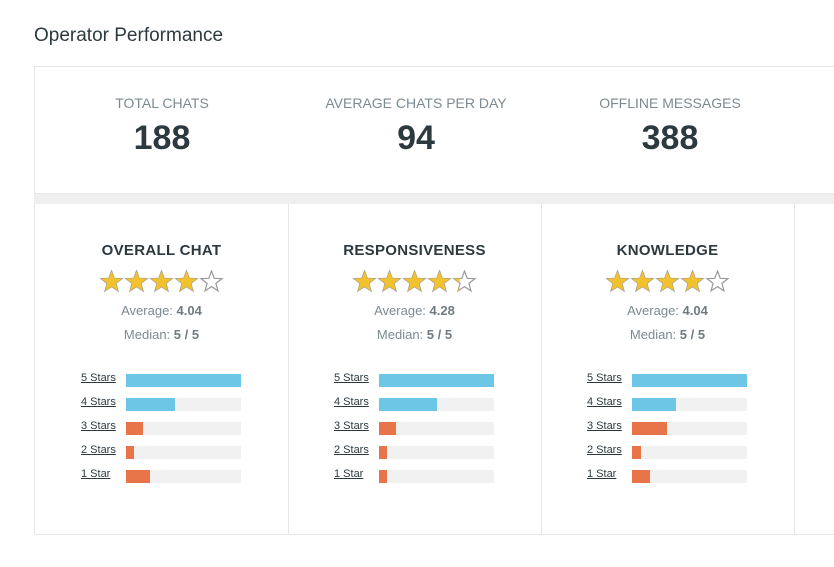 Image resolution: width=834 pixels, height=567 pixels. What do you see at coordinates (692, 334) in the screenshot?
I see `median-value: 5 / 5` at bounding box center [692, 334].